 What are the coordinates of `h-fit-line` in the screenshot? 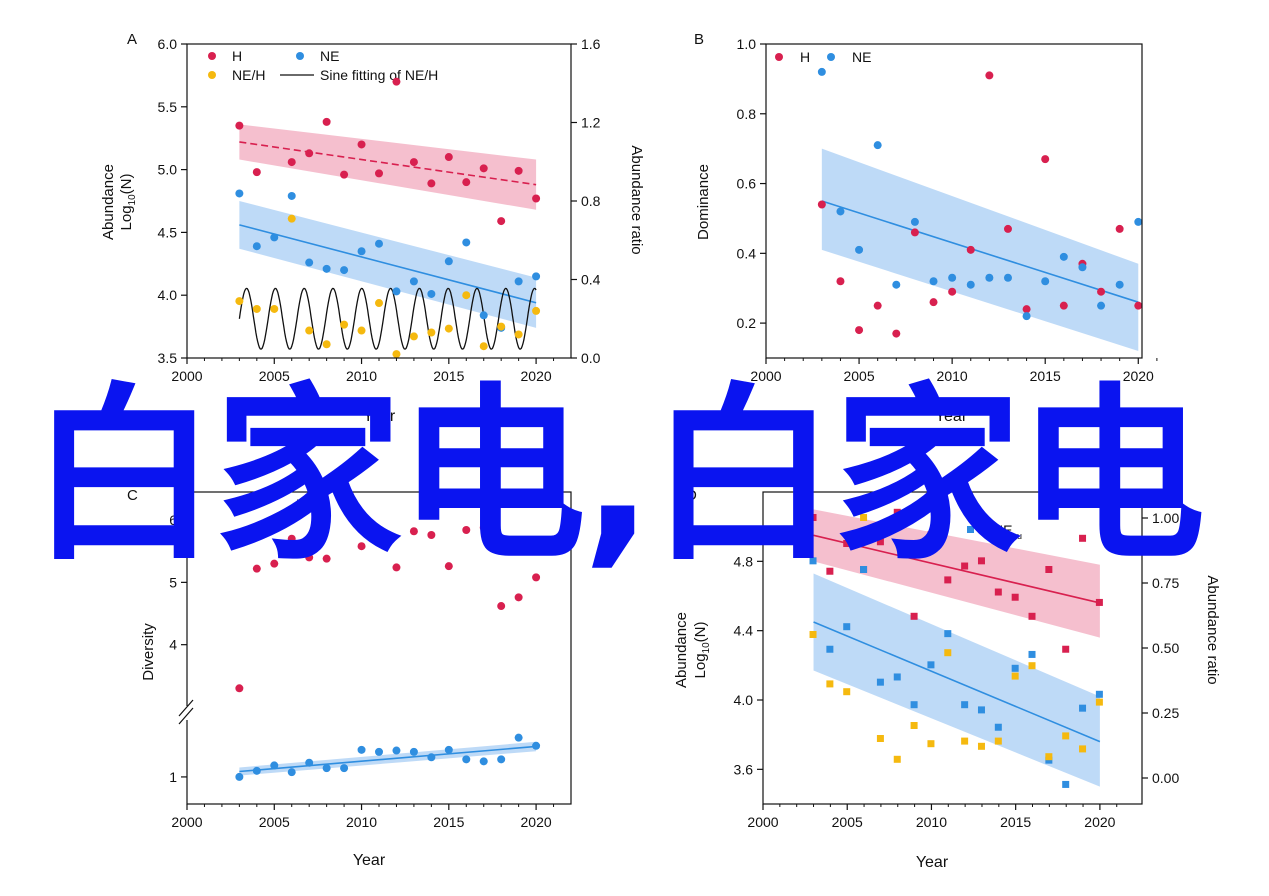 It's located at (957, 569).